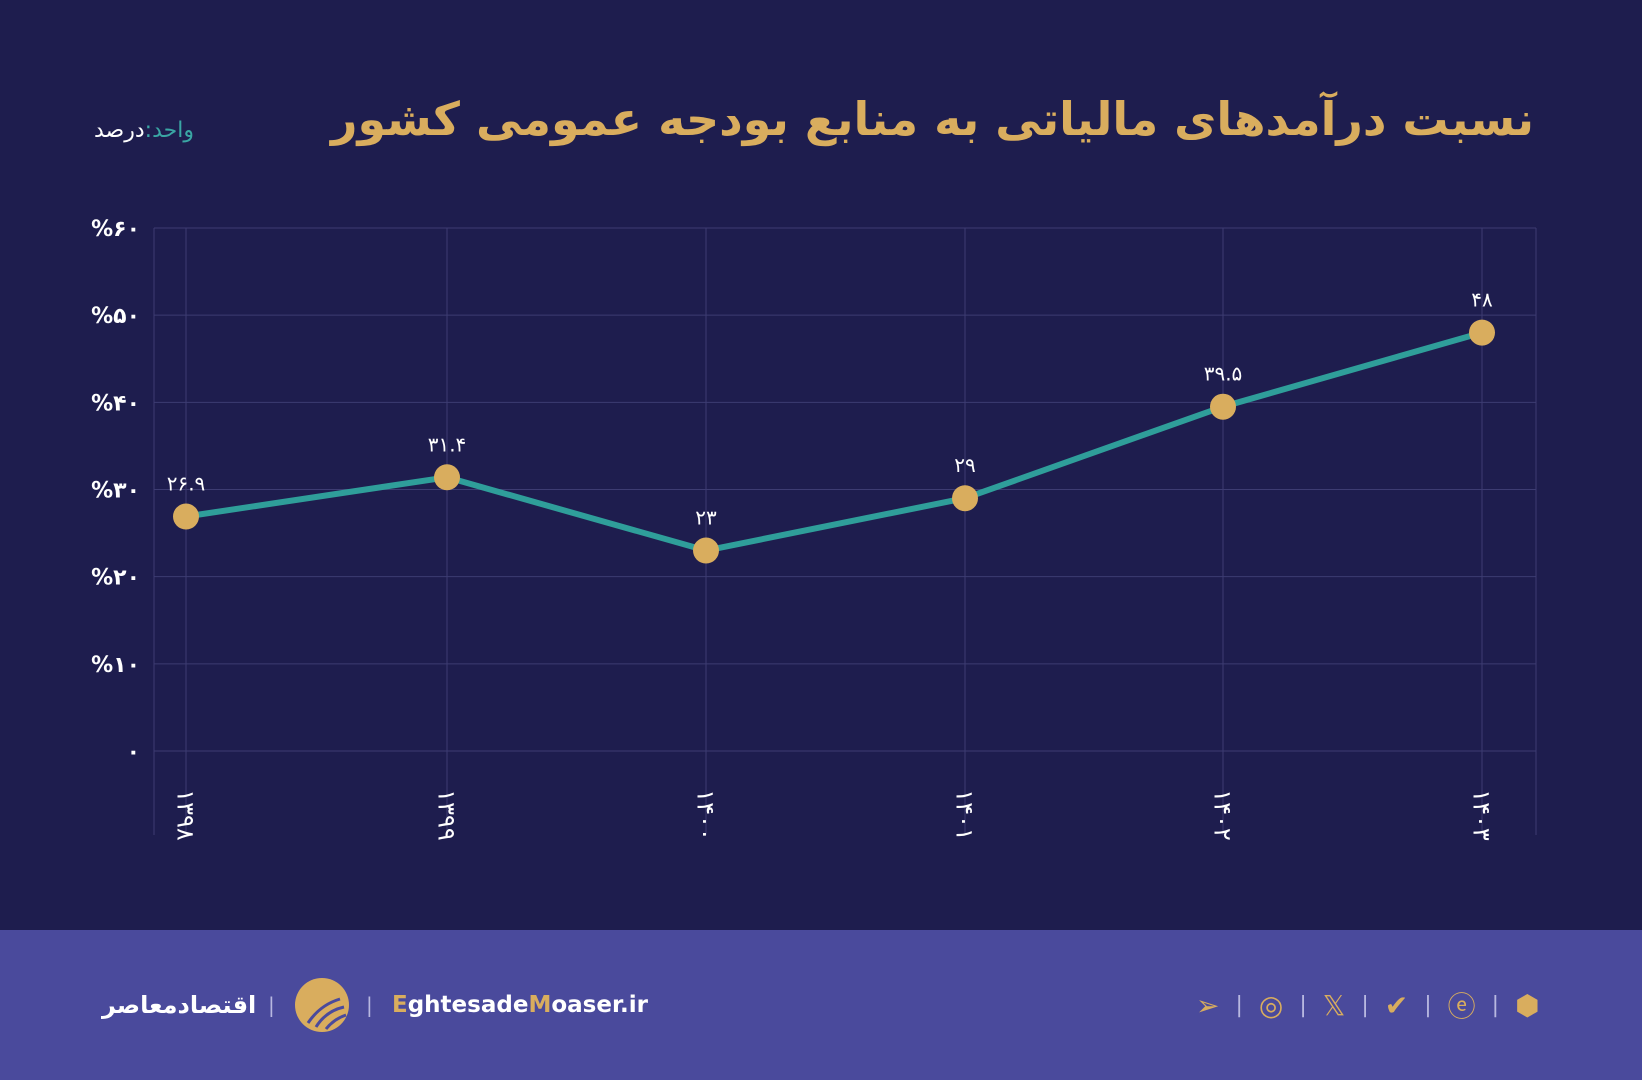 The image size is (1642, 1080). What do you see at coordinates (447, 444) in the screenshot?
I see `data-label: ۳۱.۴` at bounding box center [447, 444].